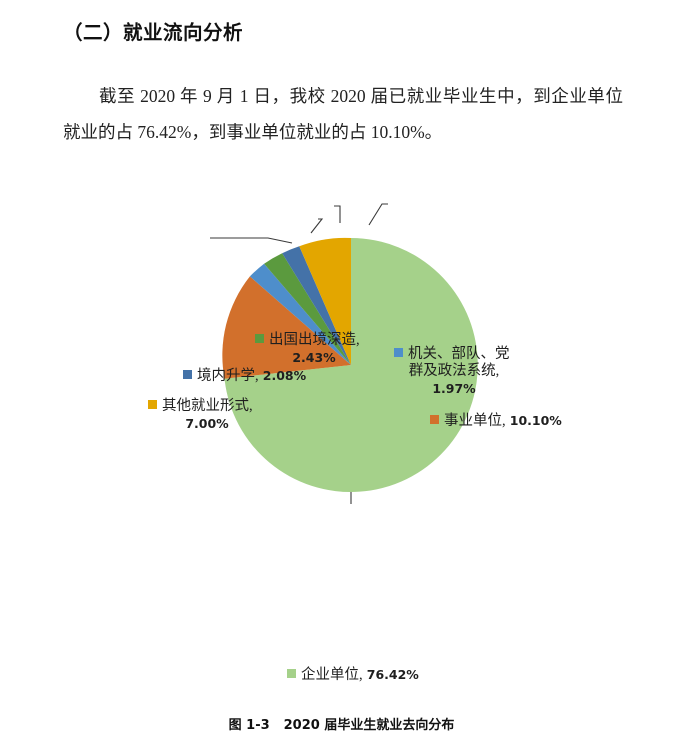 Image resolution: width=683 pixels, height=733 pixels. I want to click on pie-label-jiguan-name-line2: 群及政法系统,, so click(454, 371).